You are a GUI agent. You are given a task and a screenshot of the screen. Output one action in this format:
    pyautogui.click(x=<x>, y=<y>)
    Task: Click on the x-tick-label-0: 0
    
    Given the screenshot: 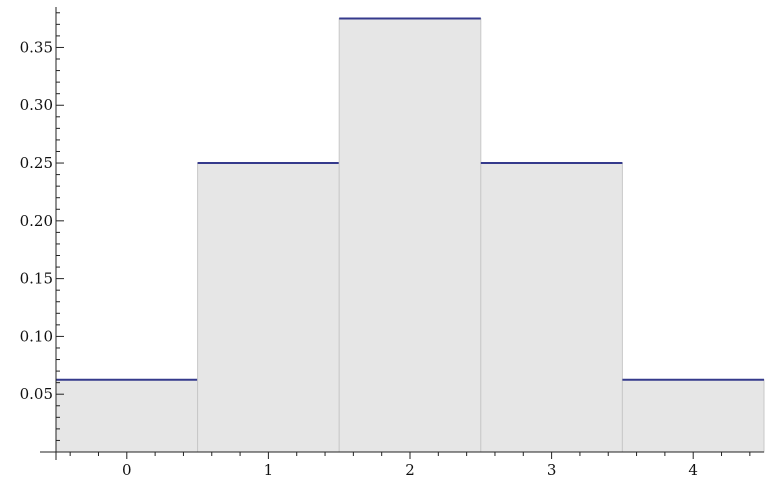 What is the action you would take?
    pyautogui.click(x=127, y=470)
    